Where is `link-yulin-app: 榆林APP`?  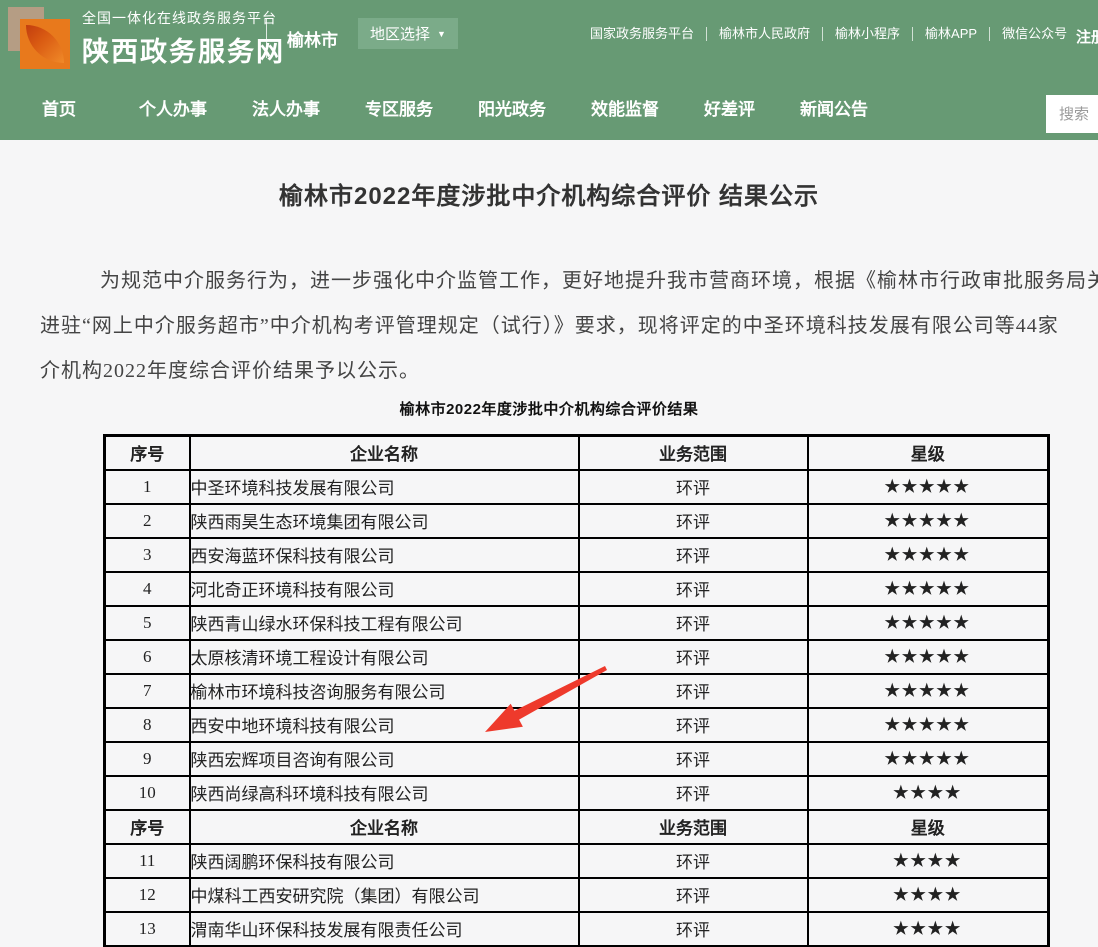
link-yulin-app: 榆林APP is located at coordinates (952, 34).